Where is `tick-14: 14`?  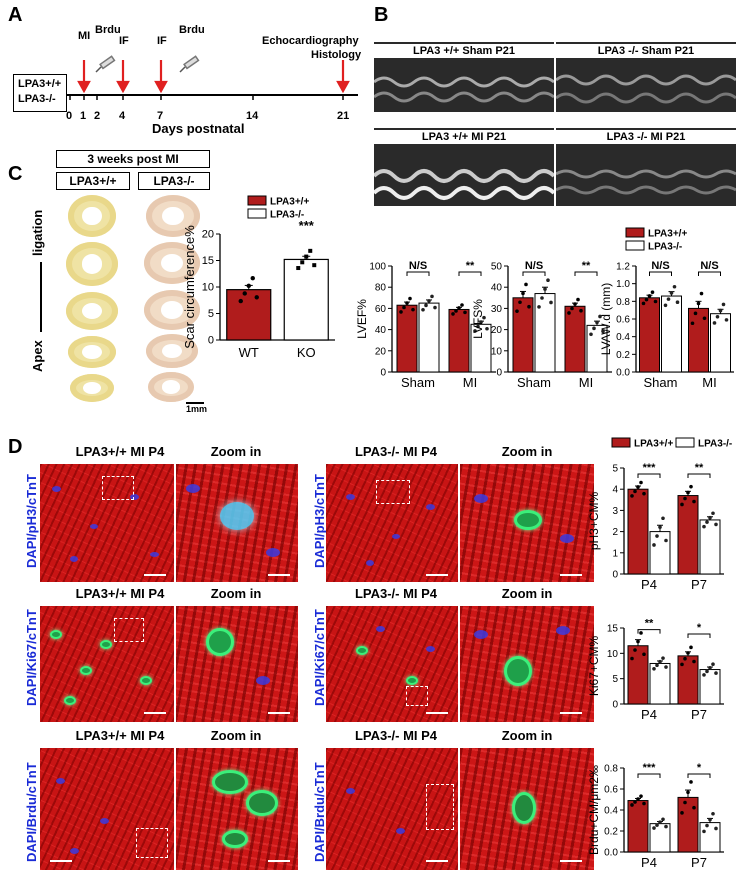 tick-14: 14 is located at coordinates (252, 116).